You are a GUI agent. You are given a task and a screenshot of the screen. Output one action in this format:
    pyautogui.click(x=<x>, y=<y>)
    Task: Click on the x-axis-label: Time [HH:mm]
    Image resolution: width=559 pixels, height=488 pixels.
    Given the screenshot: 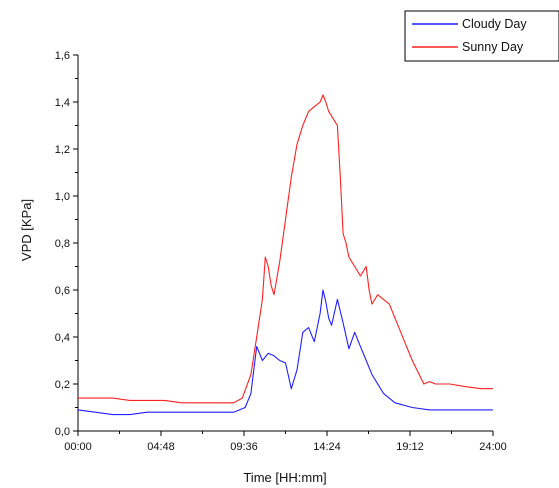 What is the action you would take?
    pyautogui.click(x=284, y=477)
    